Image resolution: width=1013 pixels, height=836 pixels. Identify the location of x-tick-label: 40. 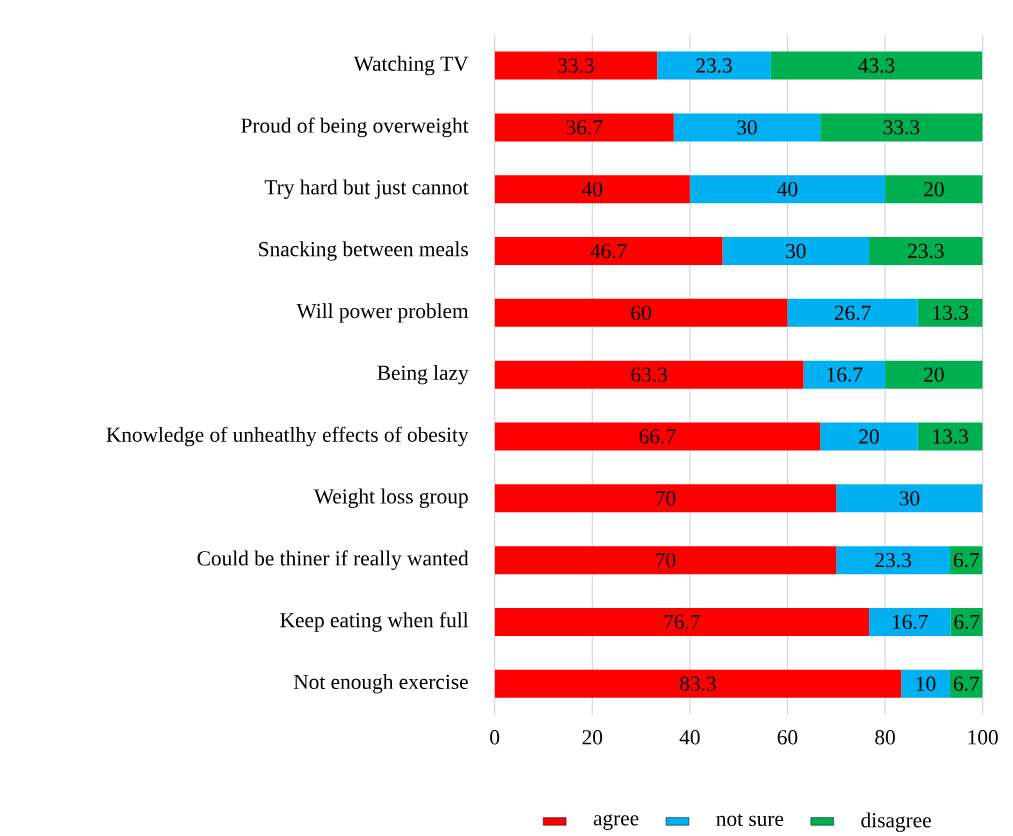
(689, 737).